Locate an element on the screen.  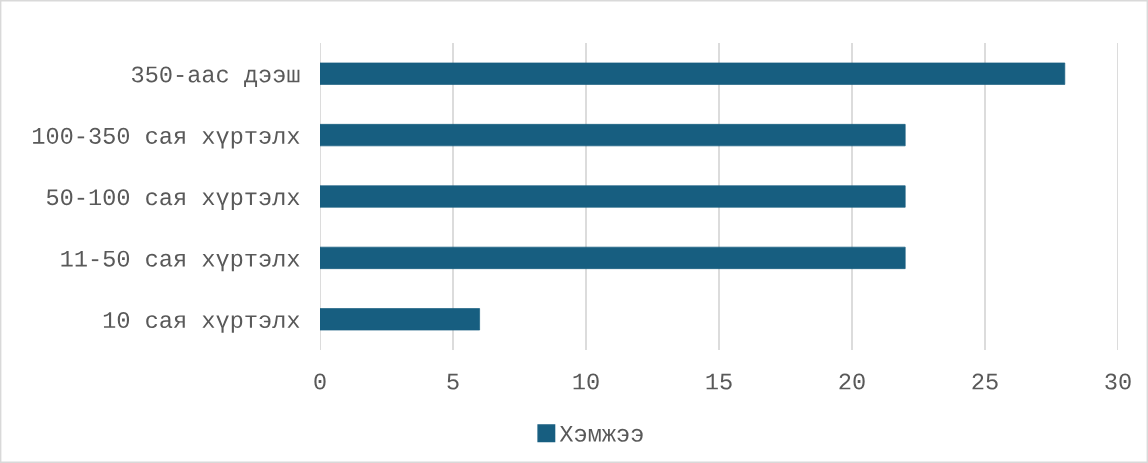
x-tick-label: 15 is located at coordinates (719, 381).